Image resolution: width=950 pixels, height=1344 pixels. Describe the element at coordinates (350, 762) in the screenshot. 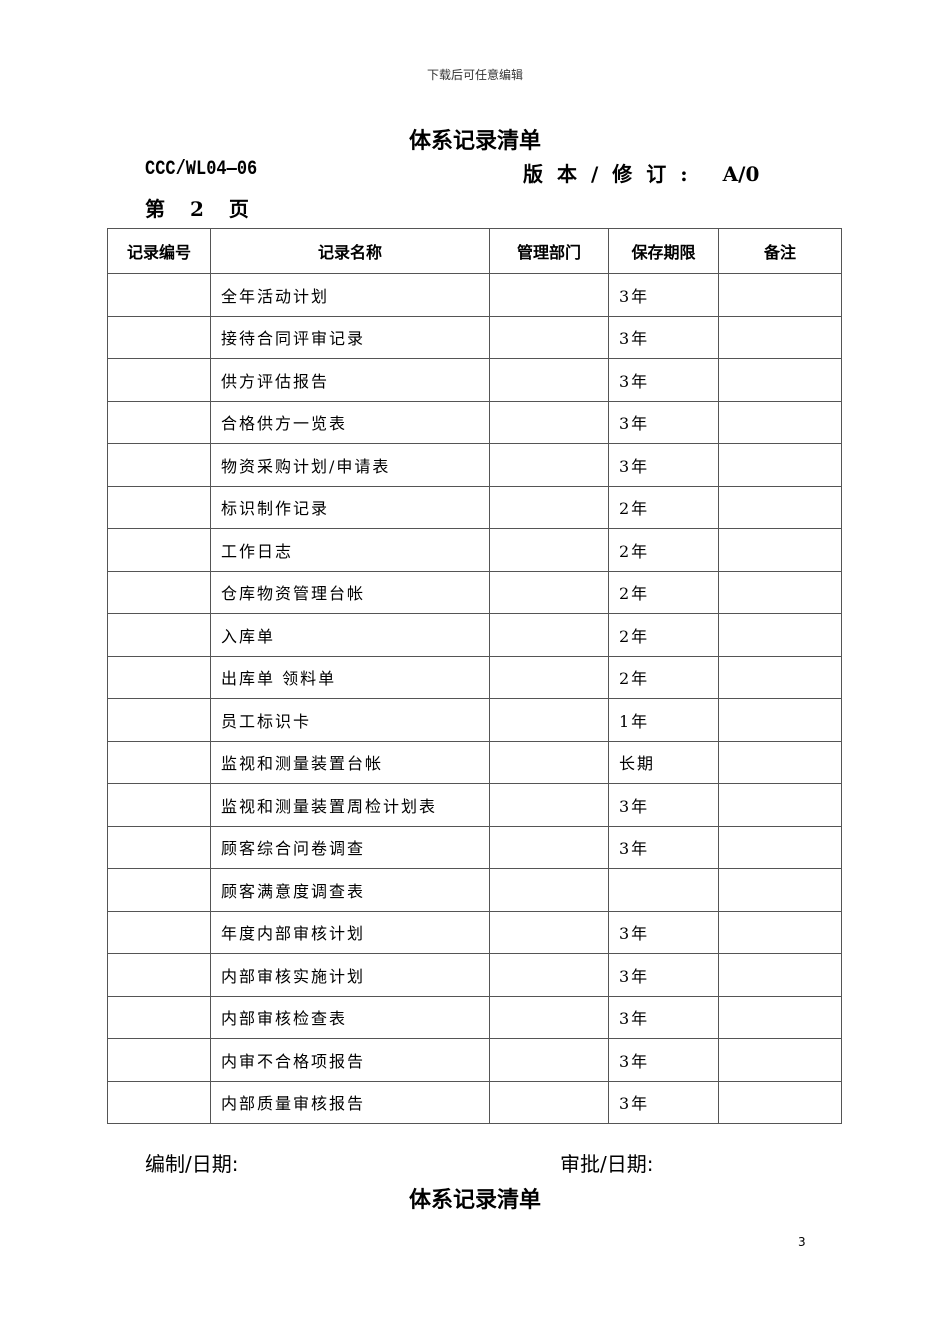

I see `record-name-cell: 监视和测量装置台帐` at that location.